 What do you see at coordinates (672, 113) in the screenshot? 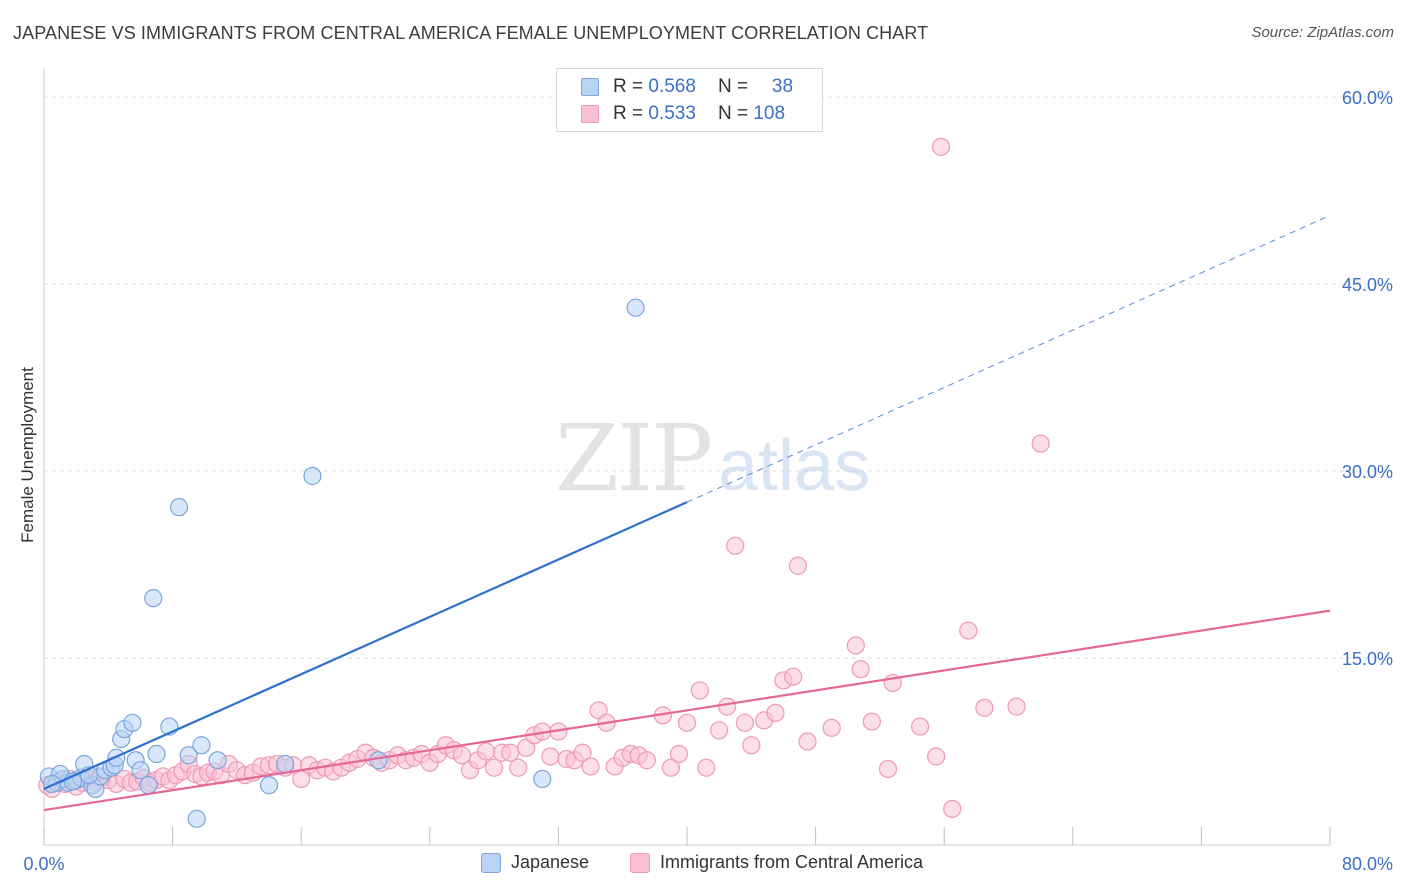
I see `legend-r-value-central-america: 0.533` at bounding box center [672, 113].